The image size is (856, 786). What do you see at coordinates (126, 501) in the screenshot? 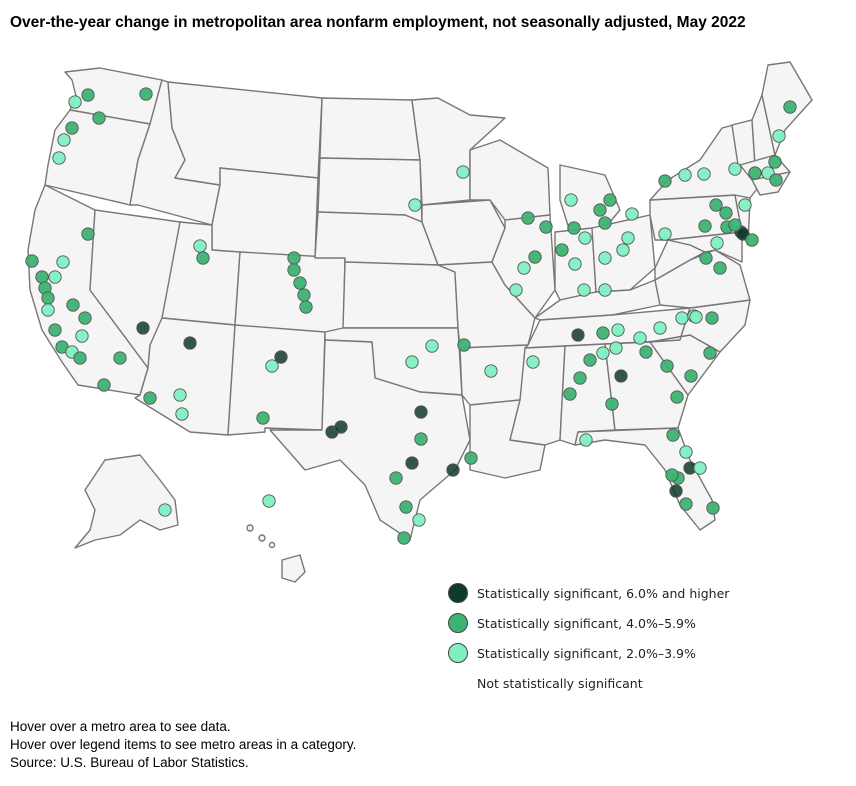
I see `state-alaska` at bounding box center [126, 501].